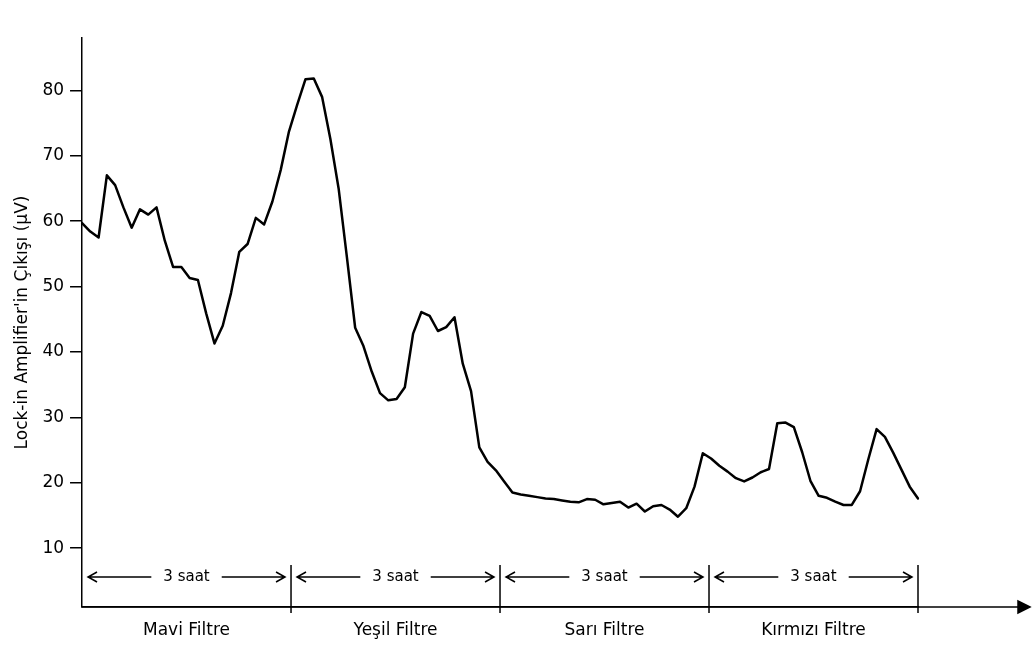 This screenshot has width=1034, height=647. Describe the element at coordinates (187, 629) in the screenshot. I see `text: Mavi Filtre` at that location.